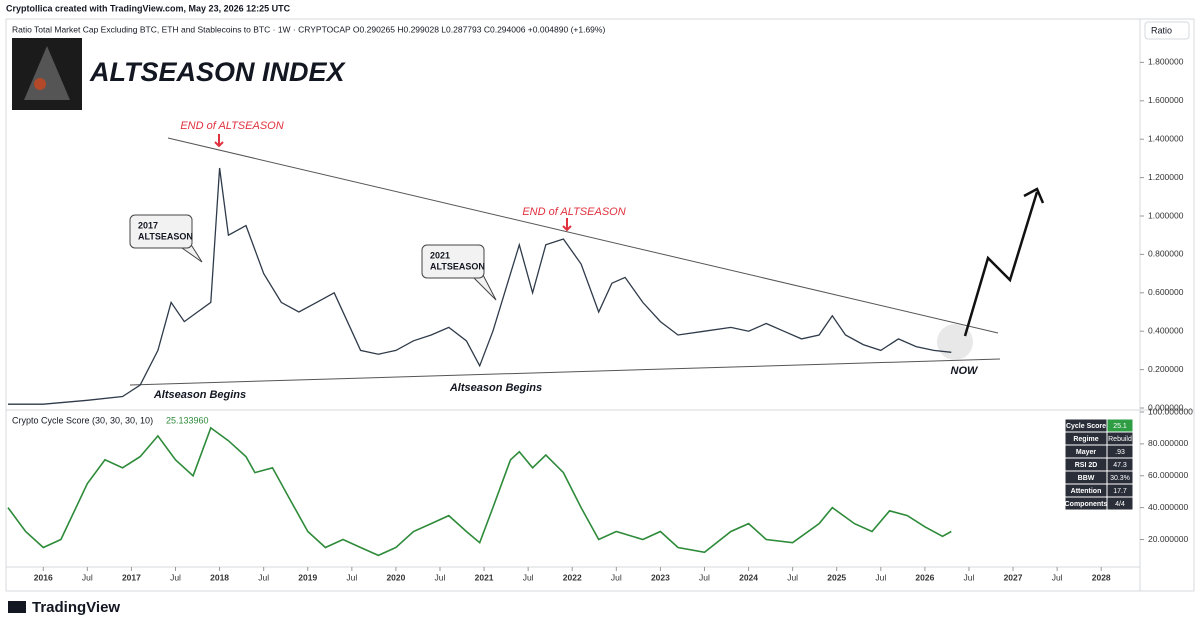 This screenshot has height=627, width=1200. Describe the element at coordinates (485, 286) in the screenshot. I see `callout-pointer` at that location.